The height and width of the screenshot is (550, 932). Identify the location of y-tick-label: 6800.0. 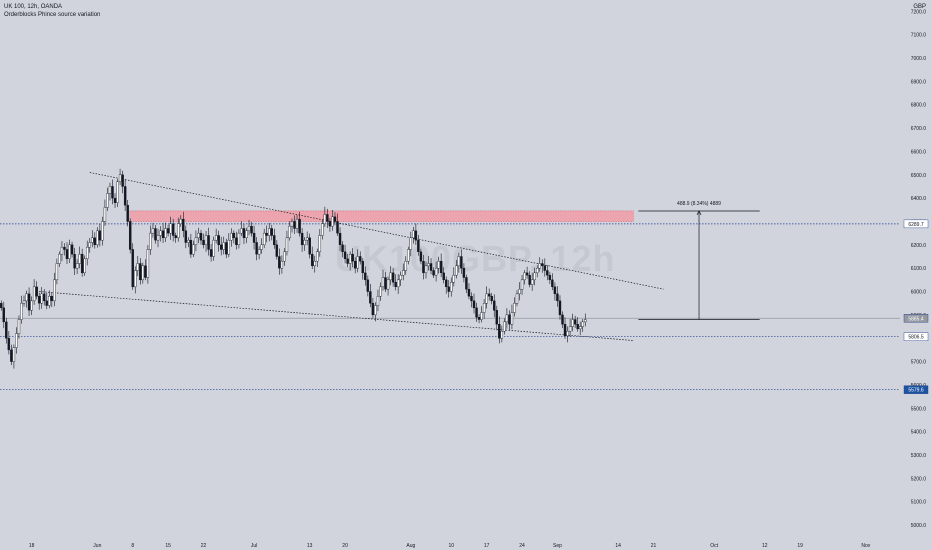
(919, 106).